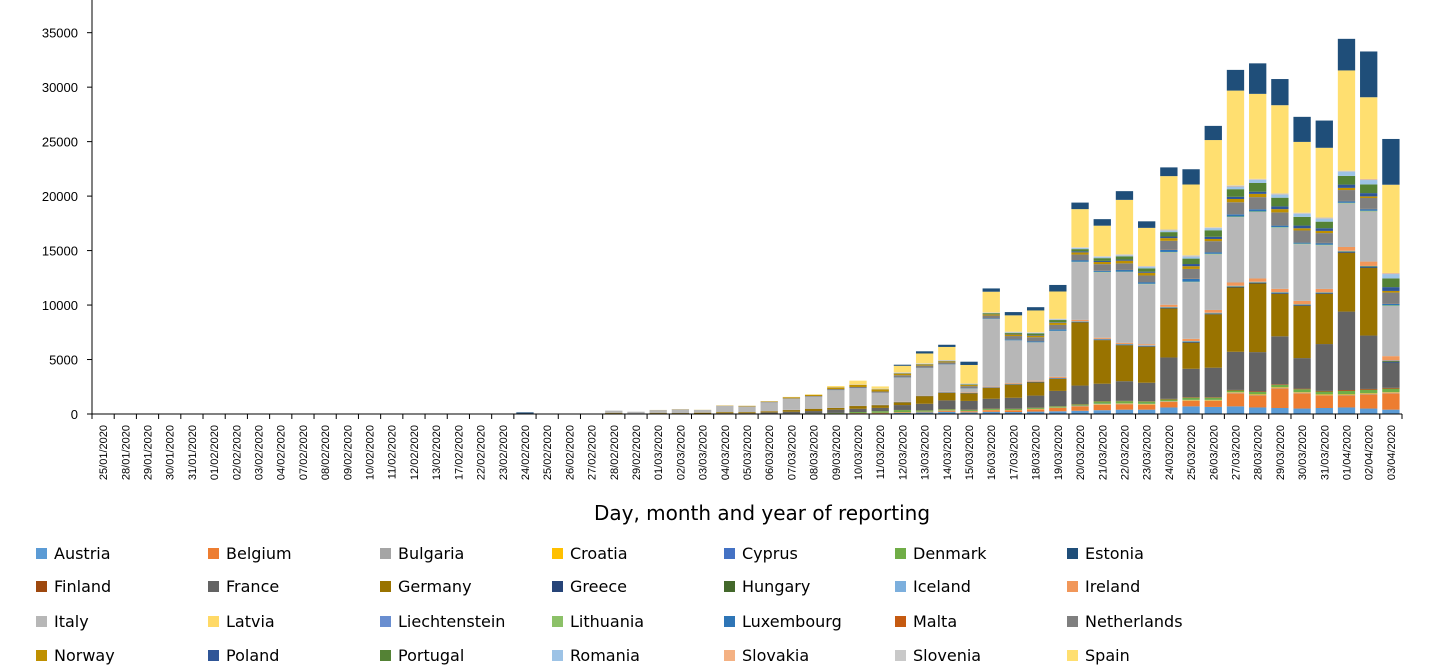 The image size is (1429, 670). What do you see at coordinates (1170, 452) in the screenshot?
I see `x-tick-label: 24/03/2020` at bounding box center [1170, 452].